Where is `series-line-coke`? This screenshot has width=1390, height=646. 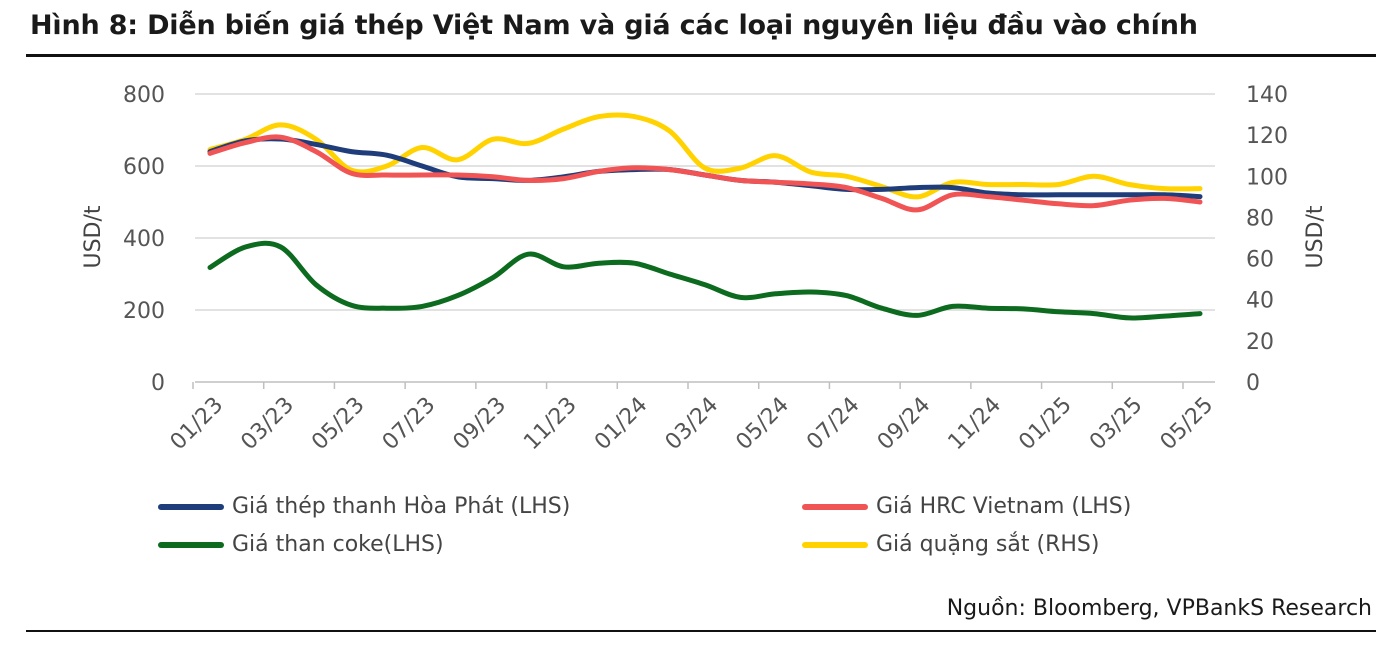 series-line-coke is located at coordinates (705, 280).